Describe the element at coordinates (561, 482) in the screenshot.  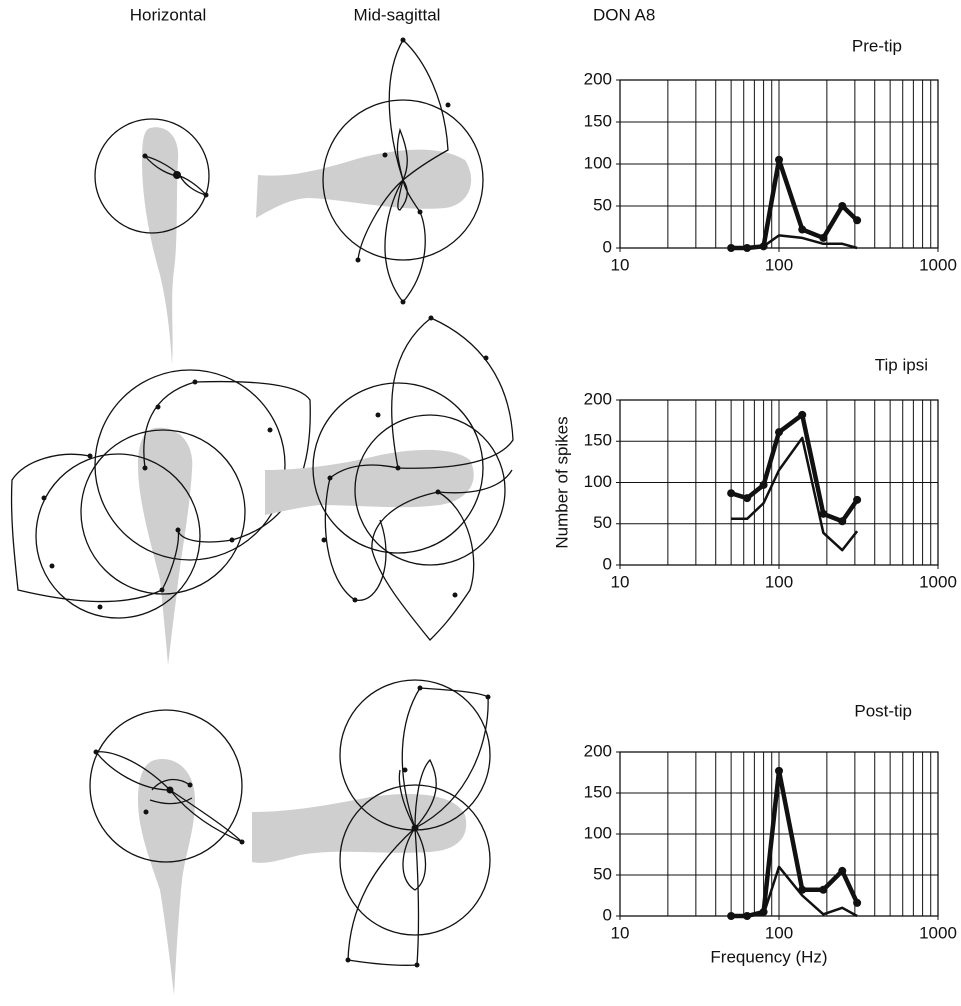
I see `y-axis-label: Number of spikes` at that location.